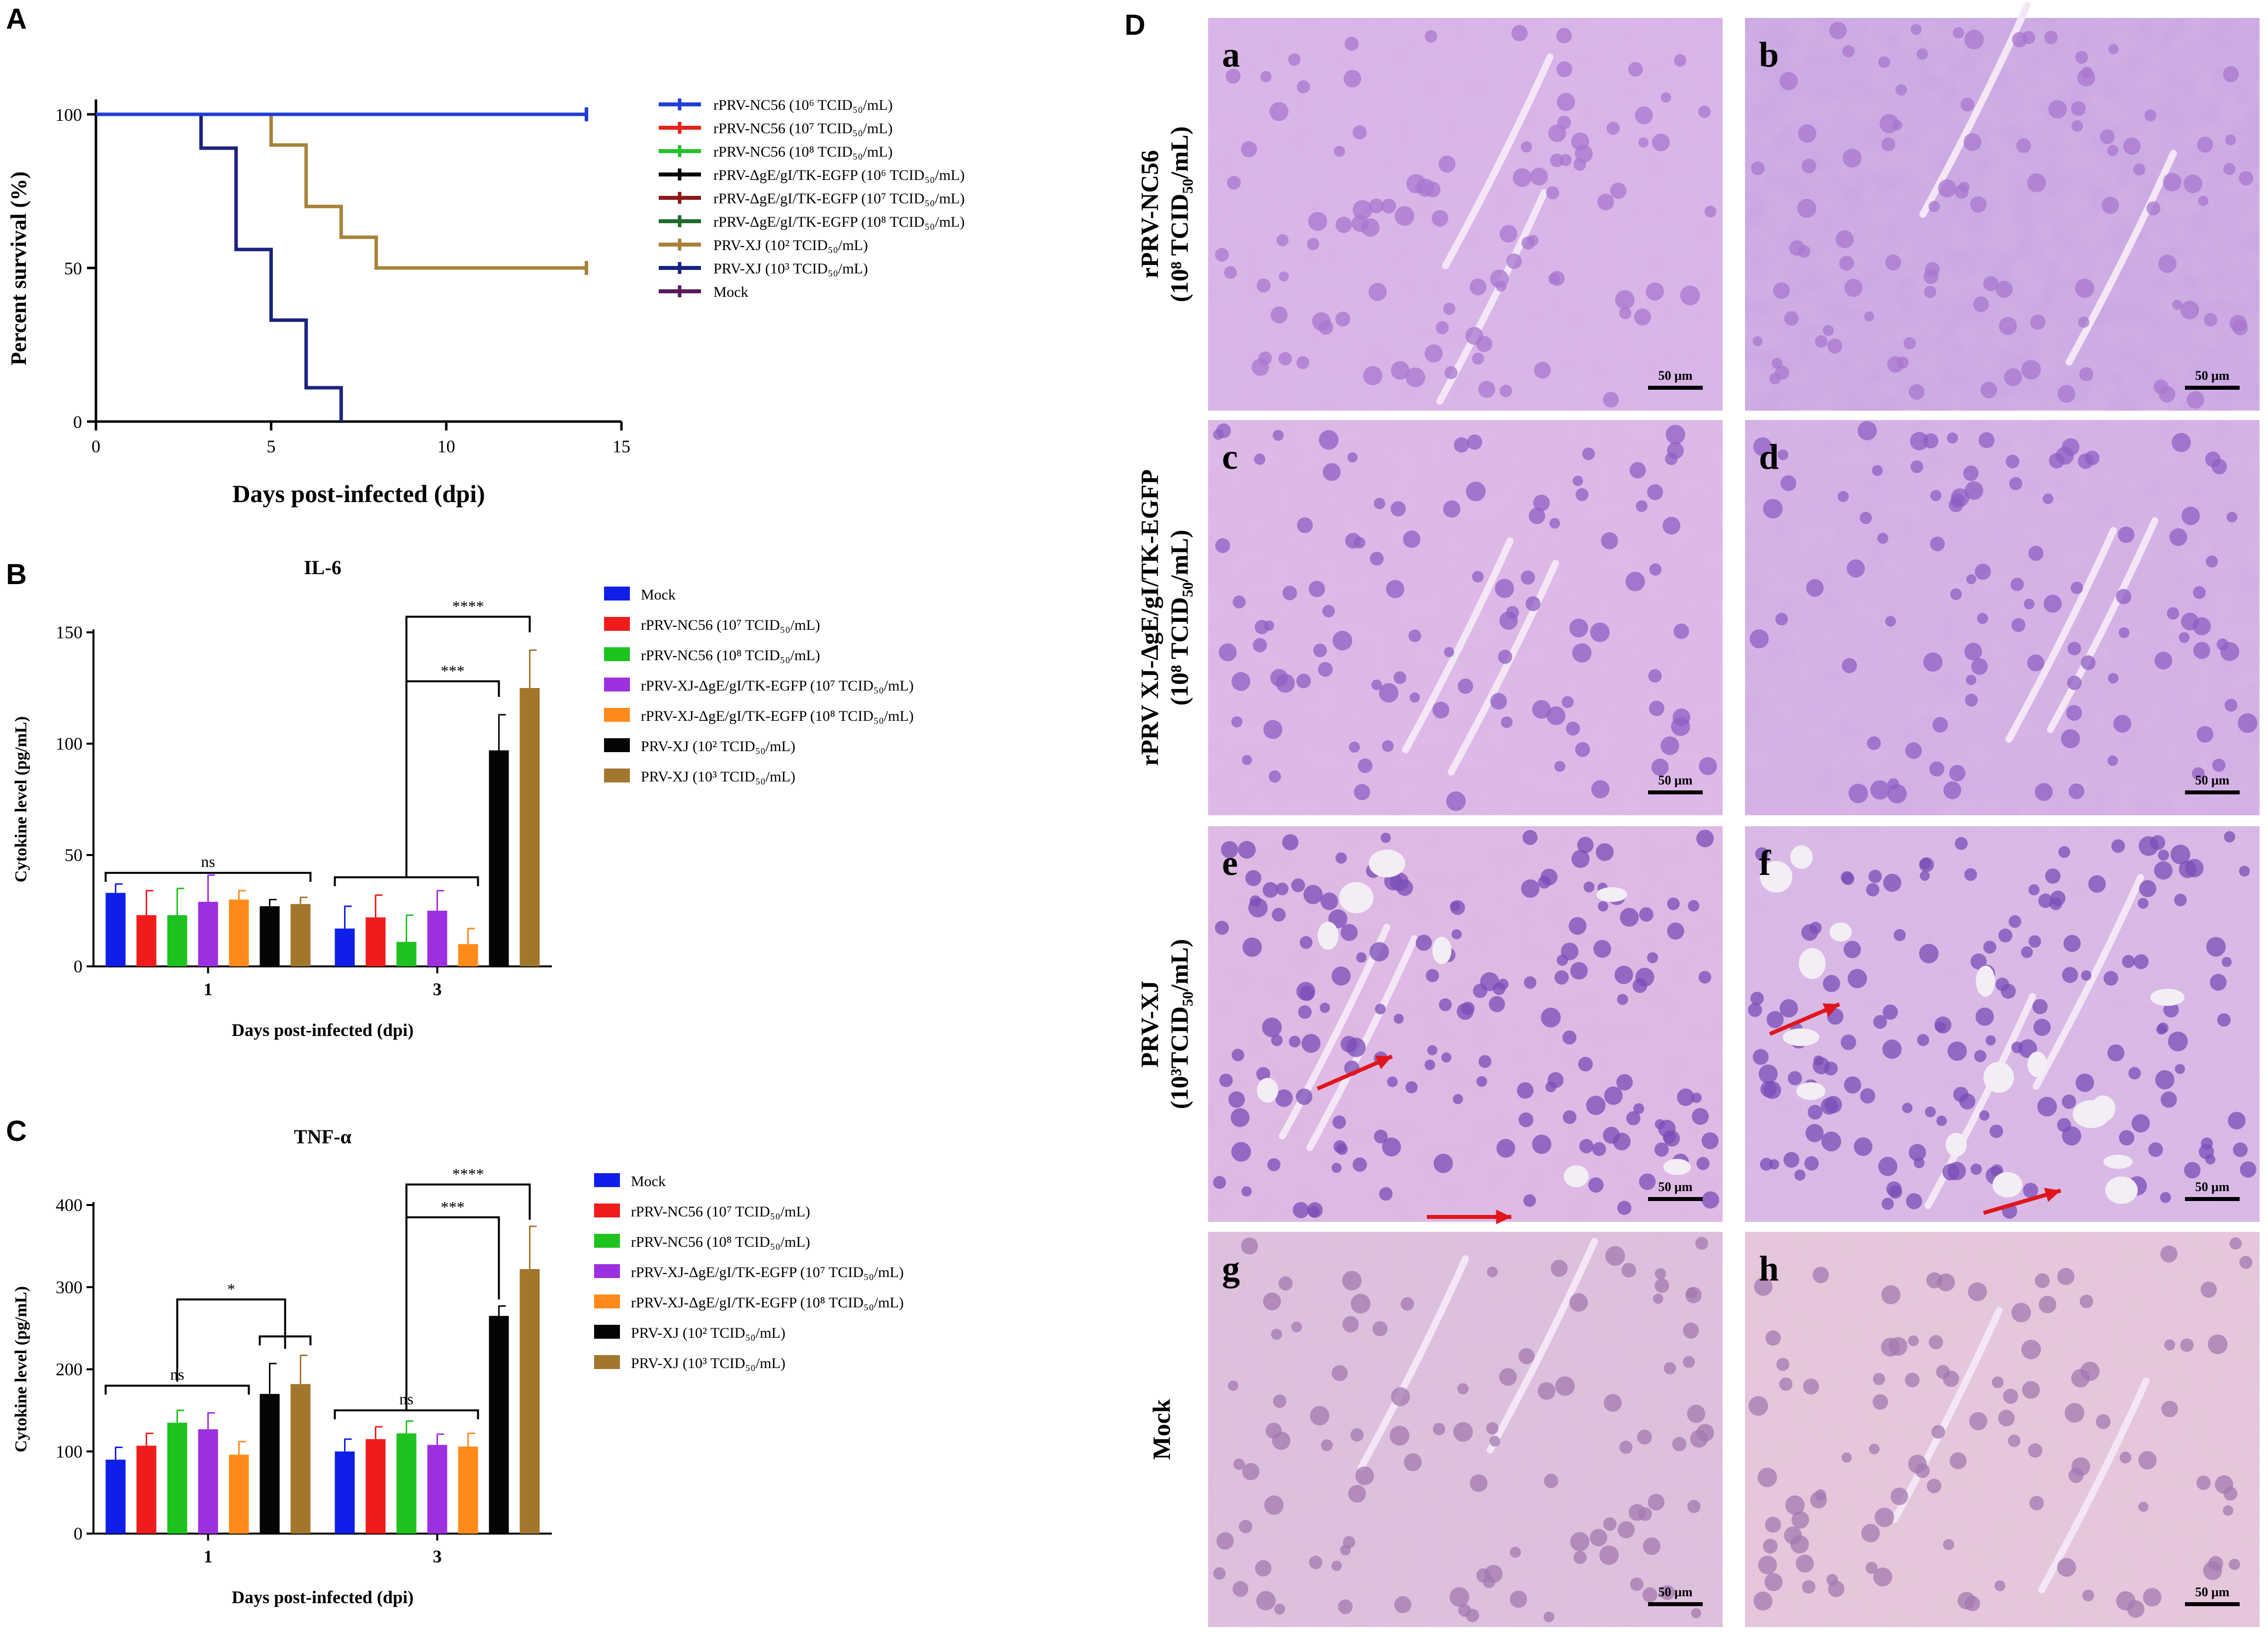 This screenshot has width=2268, height=1634. What do you see at coordinates (468, 606) in the screenshot?
I see `il6-significance-label: ****` at bounding box center [468, 606].